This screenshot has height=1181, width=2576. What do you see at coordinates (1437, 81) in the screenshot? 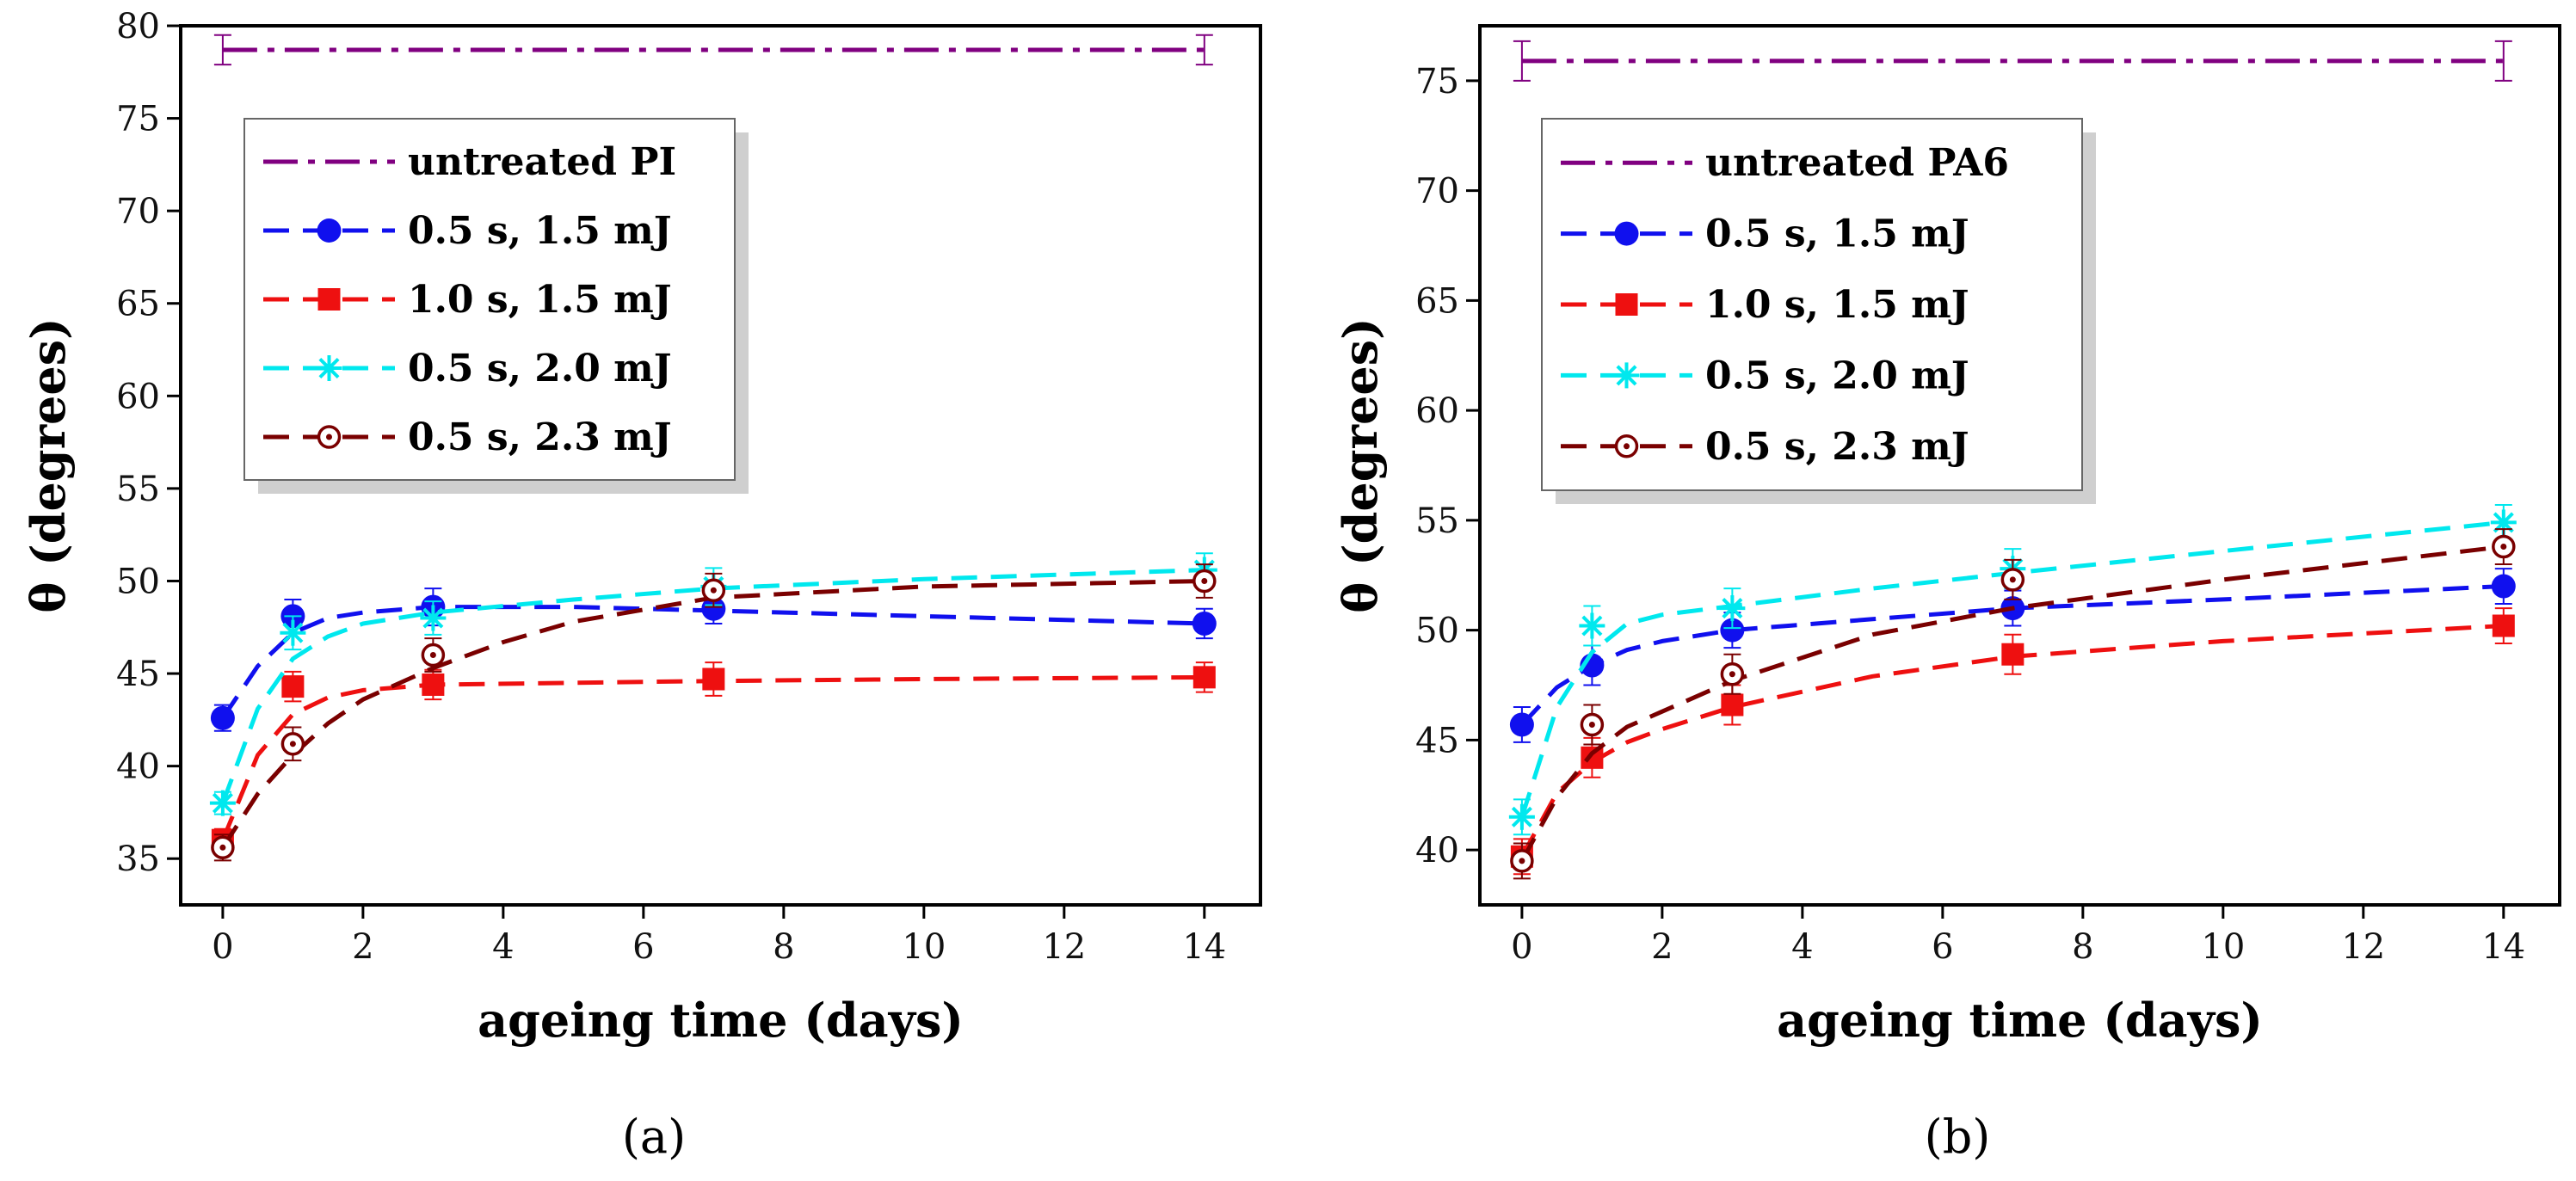
I see `y-tick-label: 75` at bounding box center [1437, 81].